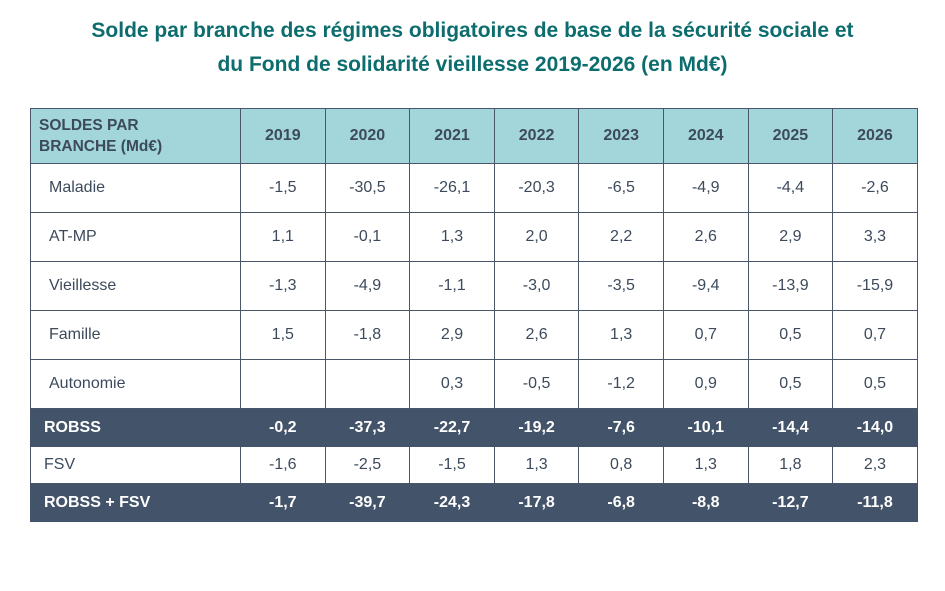 The width and height of the screenshot is (945, 591). Describe the element at coordinates (536, 335) in the screenshot. I see `value-cell-2022: 2,6` at that location.